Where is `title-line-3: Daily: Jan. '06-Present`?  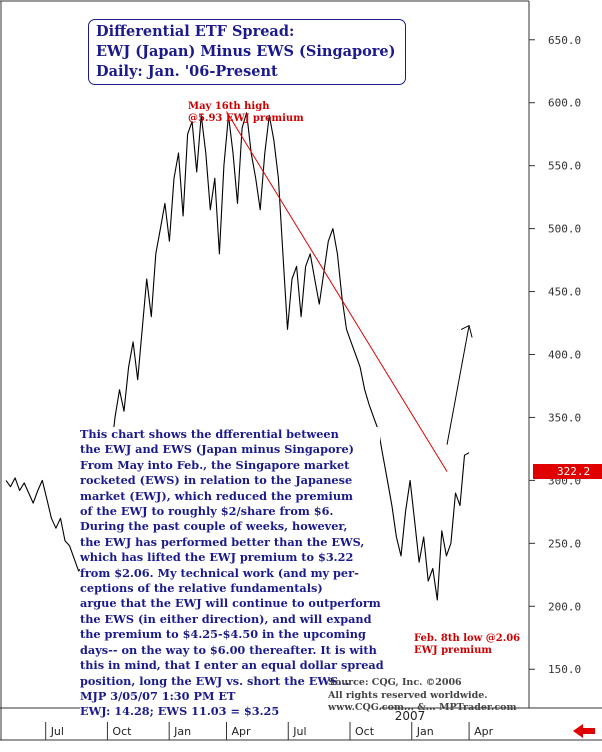
title-line-3: Daily: Jan. '06-Present is located at coordinates (187, 71).